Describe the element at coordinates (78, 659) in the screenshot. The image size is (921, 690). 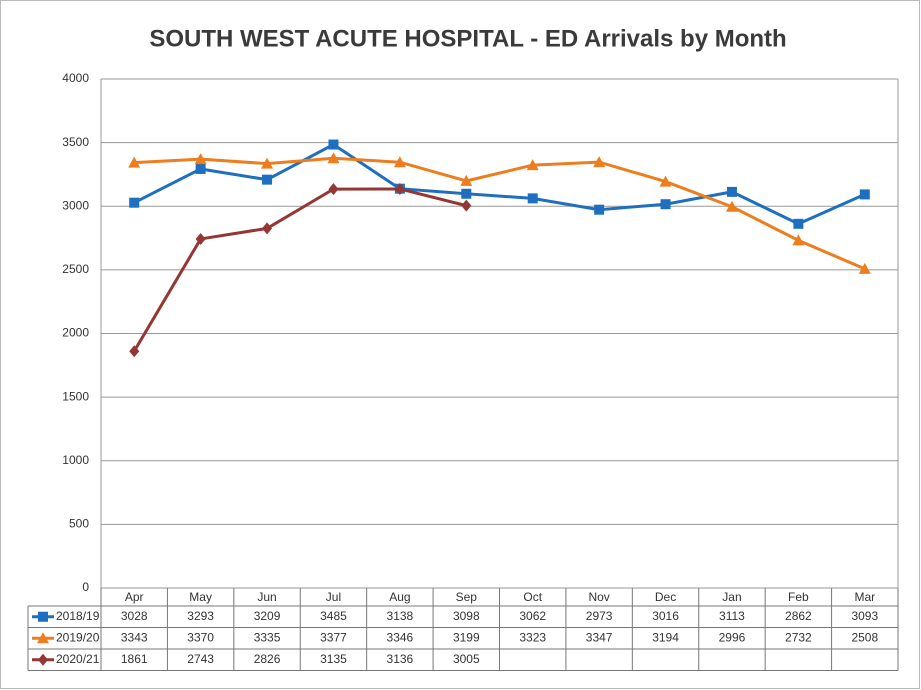
I see `legend-label: 2020/21` at that location.